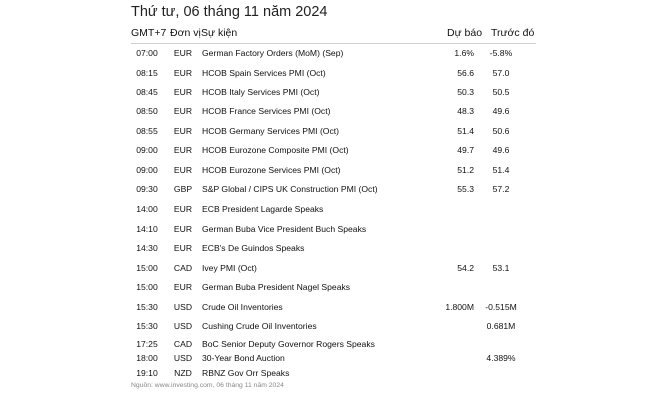 Image resolution: width=667 pixels, height=400 pixels. What do you see at coordinates (501, 307) in the screenshot?
I see `row-previous: -0.515M` at bounding box center [501, 307].